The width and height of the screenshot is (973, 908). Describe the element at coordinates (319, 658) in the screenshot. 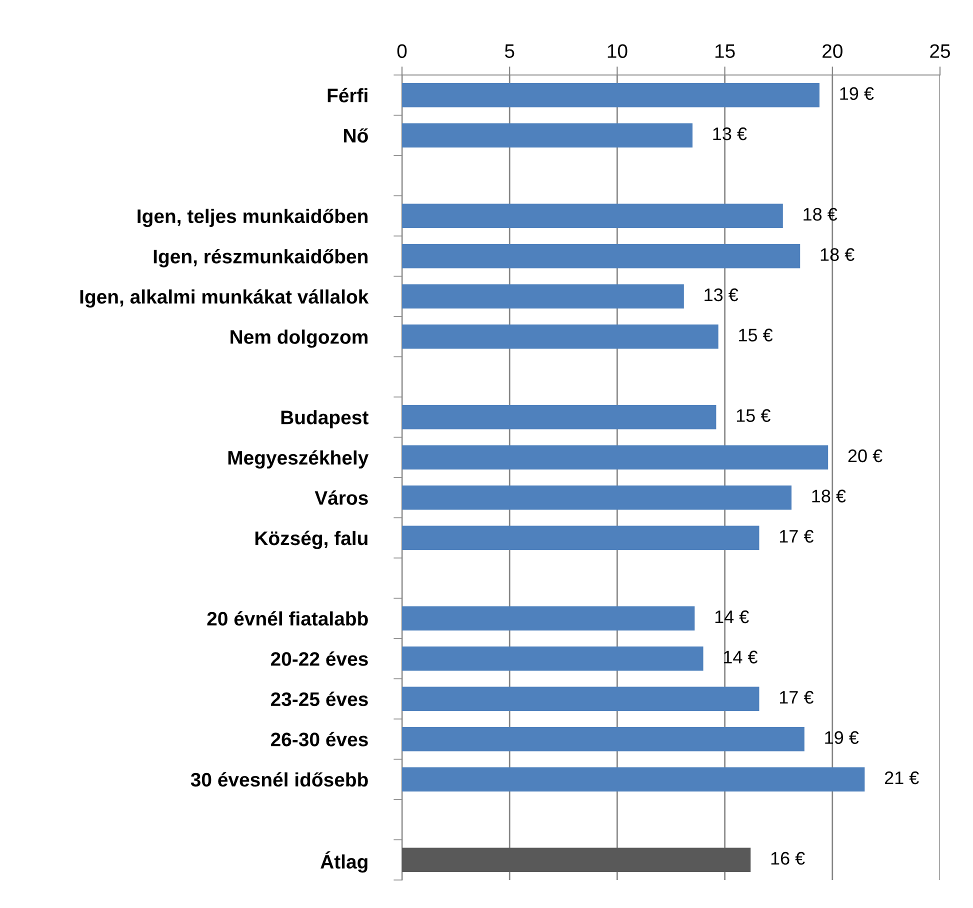

I see `y-tick-label: 20-22 éves` at that location.